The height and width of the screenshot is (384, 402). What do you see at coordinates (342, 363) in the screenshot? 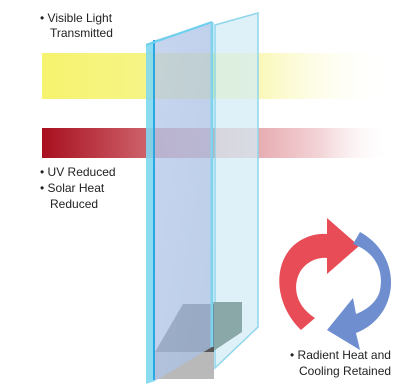
I see `radiant-heat-label: • Radient Heat and Cooling Retained` at bounding box center [342, 363].